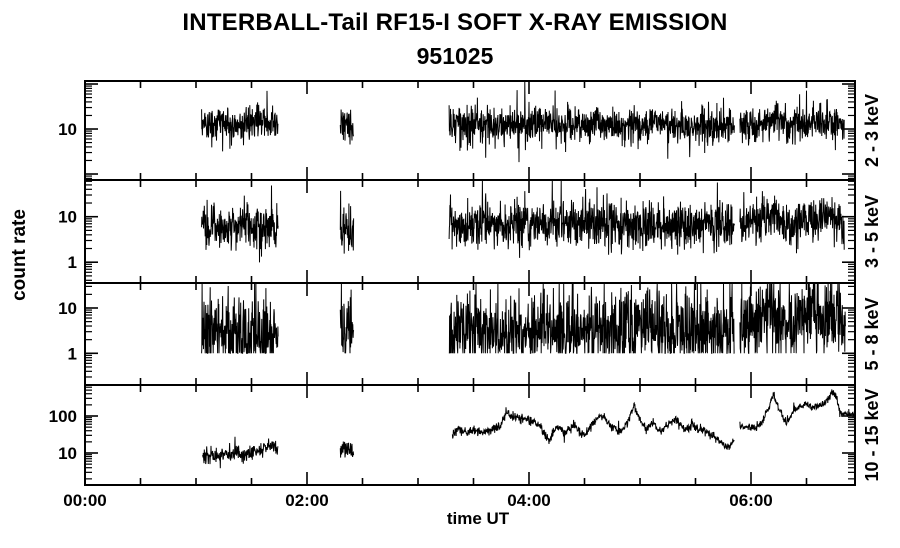  Describe the element at coordinates (872, 333) in the screenshot. I see `panel-band-label: 5 - 8 keV` at that location.